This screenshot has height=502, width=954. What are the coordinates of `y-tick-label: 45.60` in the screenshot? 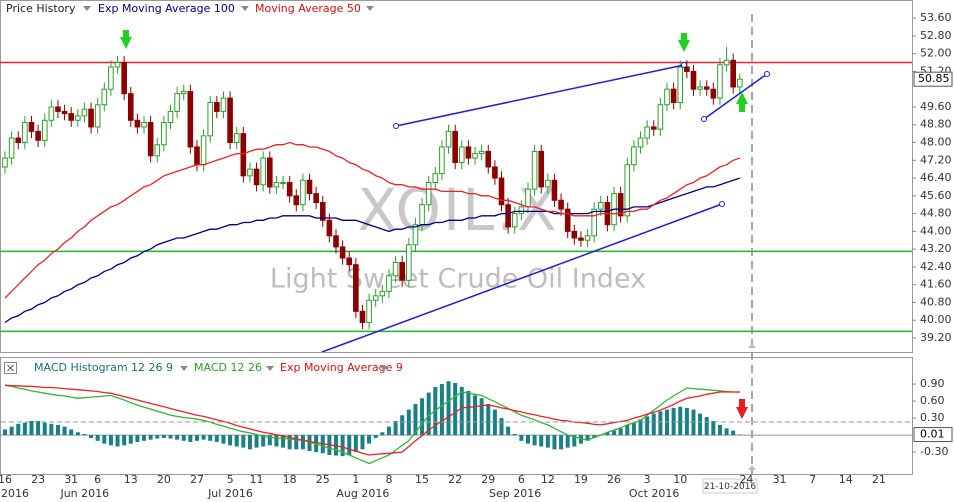 It's located at (936, 195).